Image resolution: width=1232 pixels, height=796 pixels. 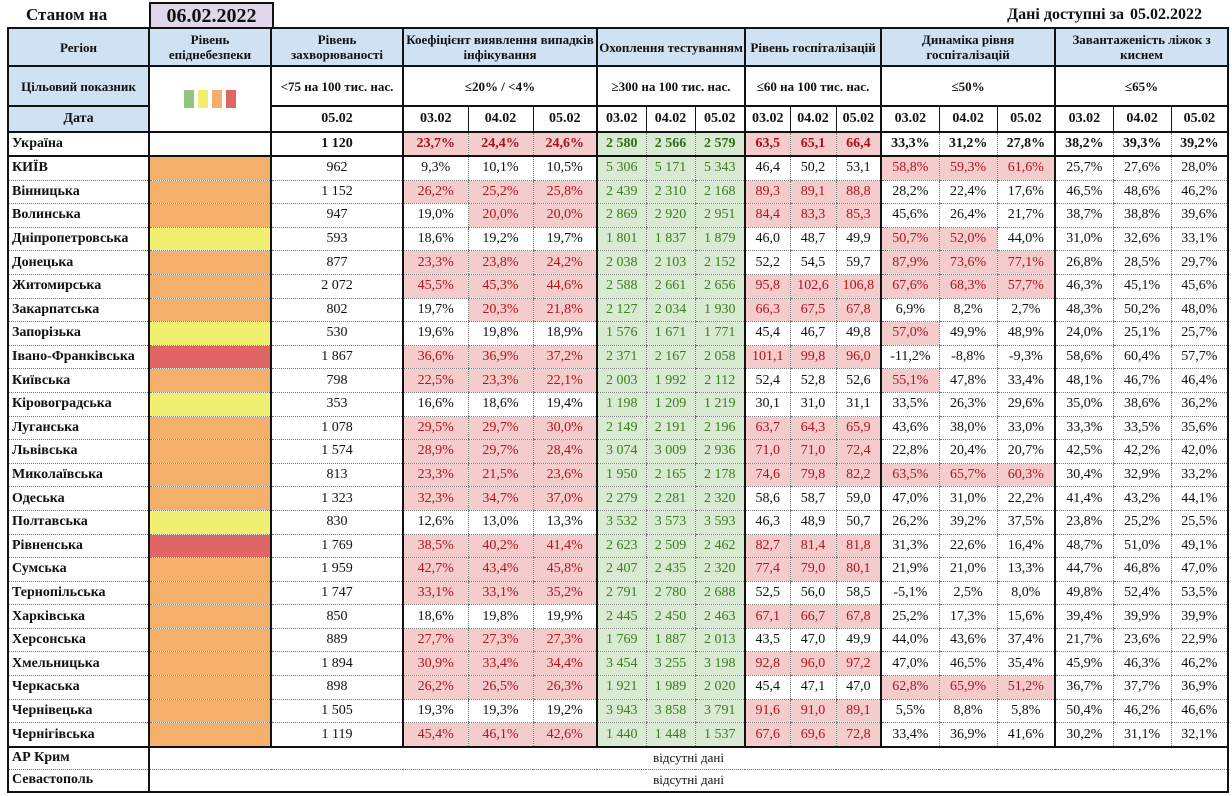 I want to click on detection-value: 18,6%, so click(x=435, y=239).